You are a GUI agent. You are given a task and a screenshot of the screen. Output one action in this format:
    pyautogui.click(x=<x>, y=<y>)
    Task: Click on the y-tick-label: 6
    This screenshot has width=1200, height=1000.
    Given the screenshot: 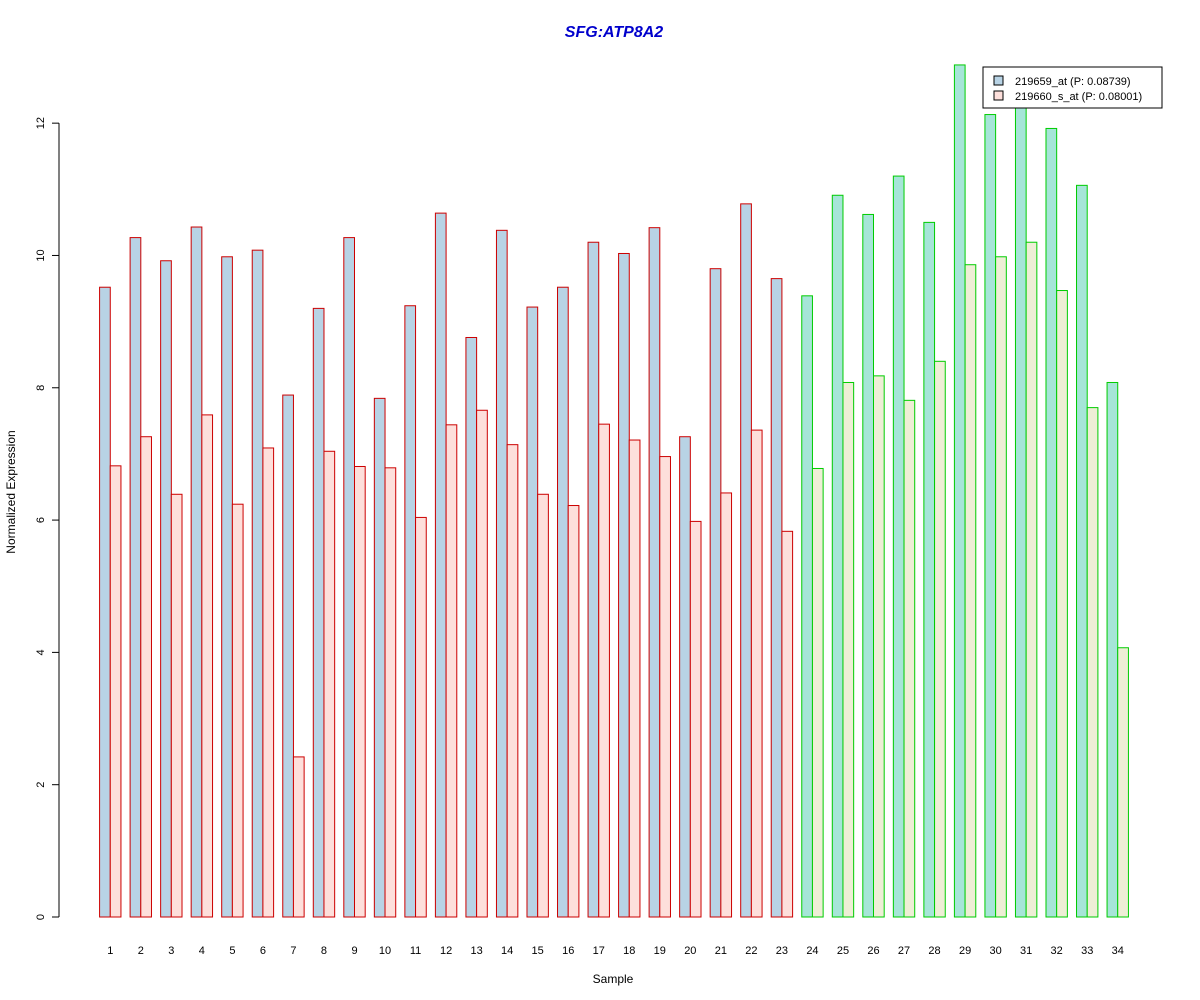 What is the action you would take?
    pyautogui.click(x=41, y=520)
    